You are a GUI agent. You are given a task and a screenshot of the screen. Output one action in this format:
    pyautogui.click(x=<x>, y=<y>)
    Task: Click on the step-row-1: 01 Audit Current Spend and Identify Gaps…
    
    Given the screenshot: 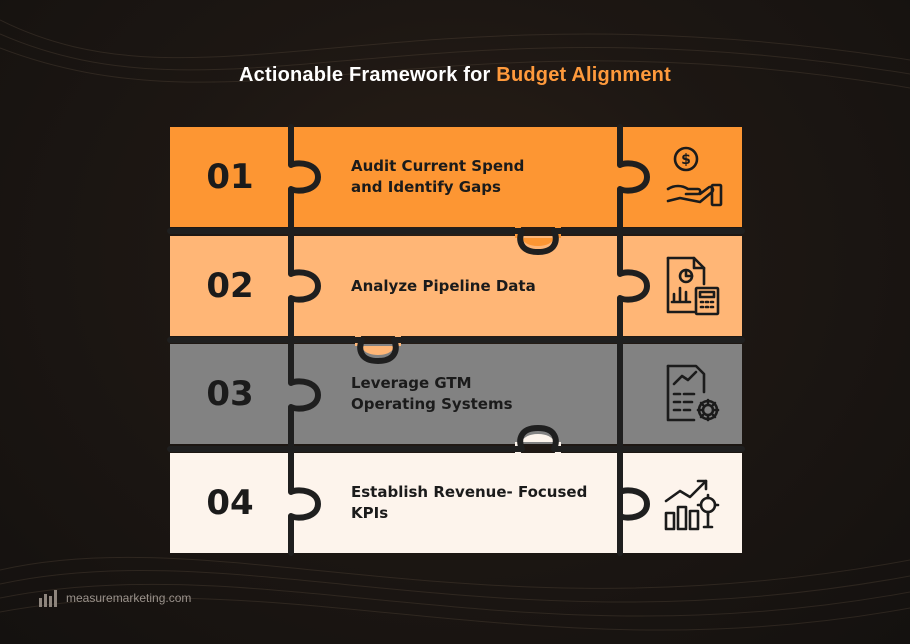 What is the action you would take?
    pyautogui.click(x=456, y=177)
    